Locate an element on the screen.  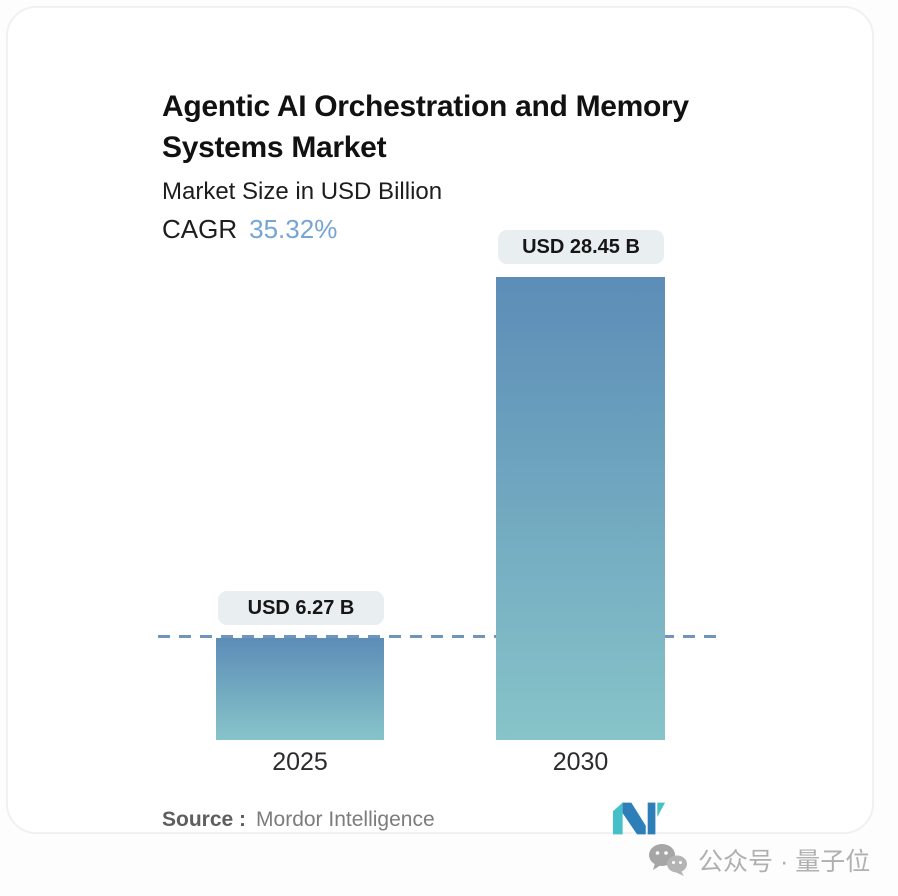
watermark: 公众号 · 量子位 is located at coordinates (759, 860).